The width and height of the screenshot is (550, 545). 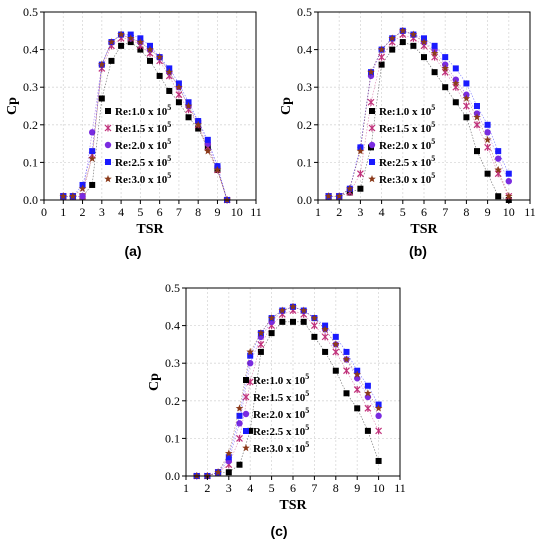 What do you see at coordinates (172, 401) in the screenshot?
I see `y-tick-label: 0.2` at bounding box center [172, 401].